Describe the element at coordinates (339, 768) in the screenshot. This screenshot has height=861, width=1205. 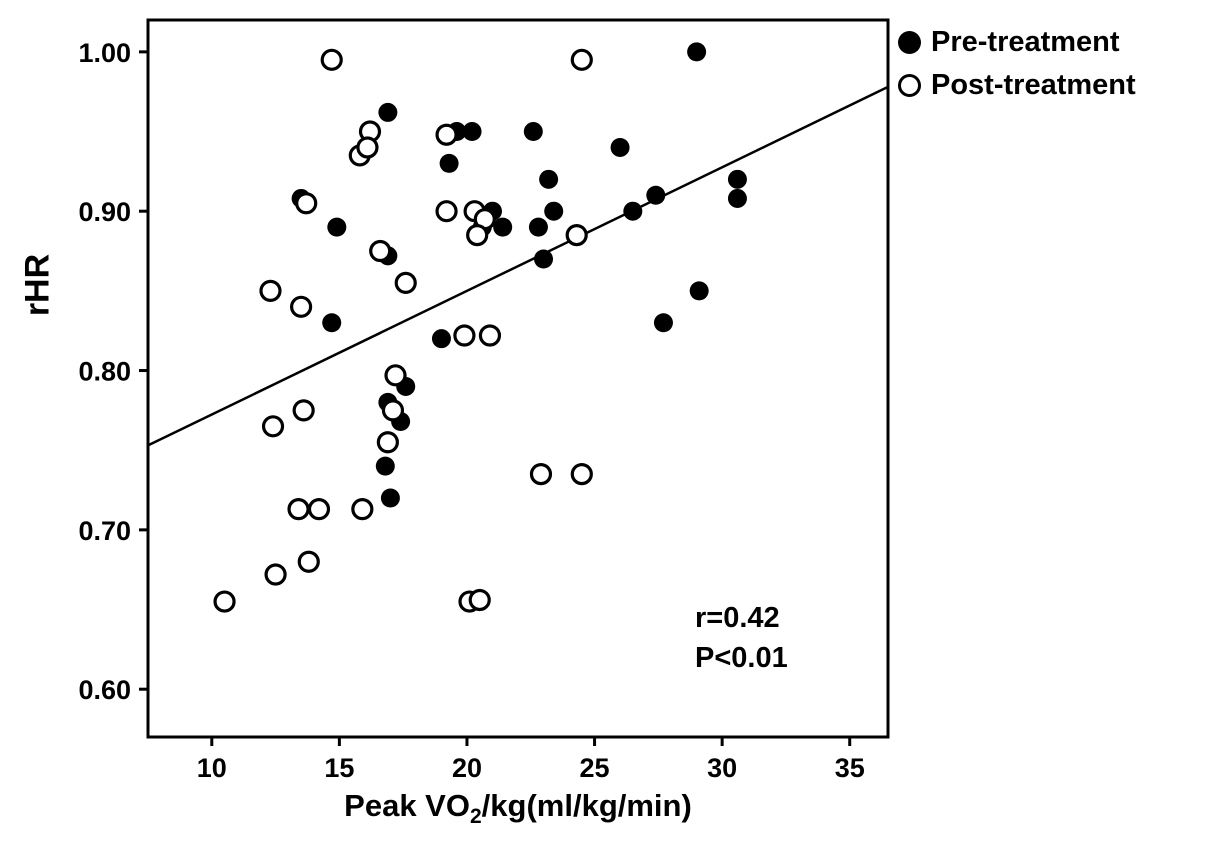
I see `x-tick-label: 15` at that location.